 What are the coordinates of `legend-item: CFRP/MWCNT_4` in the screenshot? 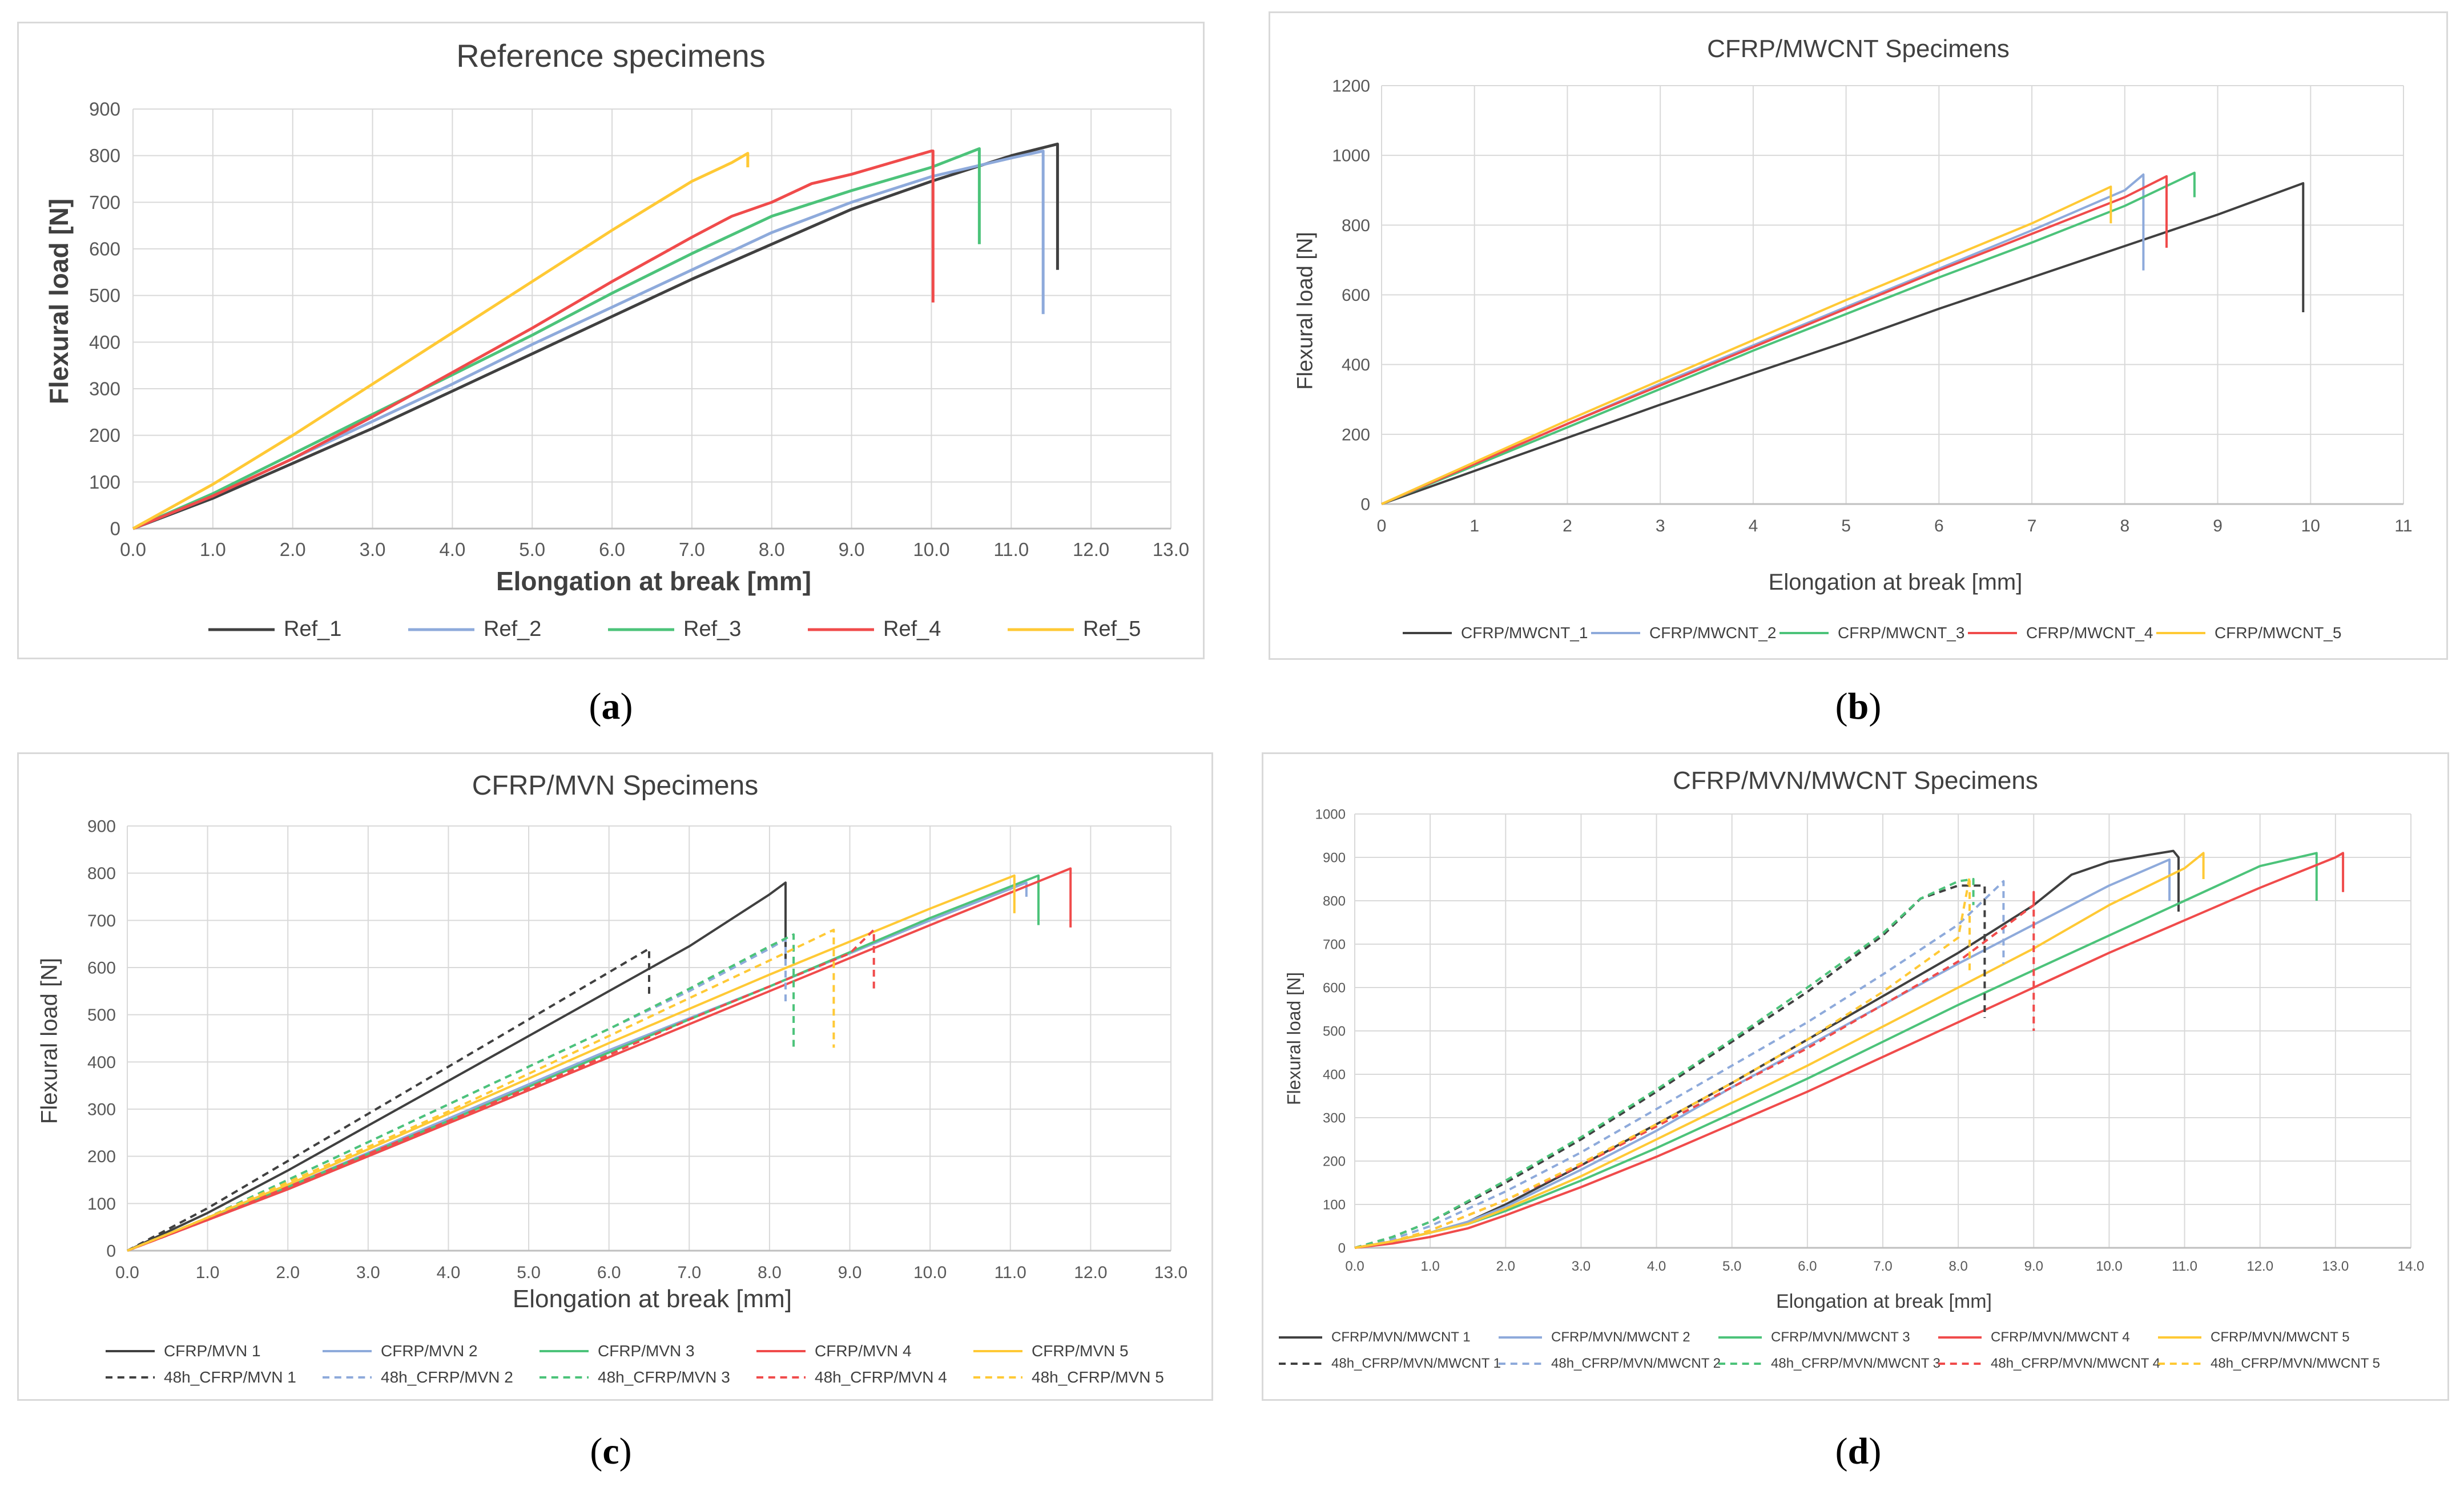 It's located at (2060, 633).